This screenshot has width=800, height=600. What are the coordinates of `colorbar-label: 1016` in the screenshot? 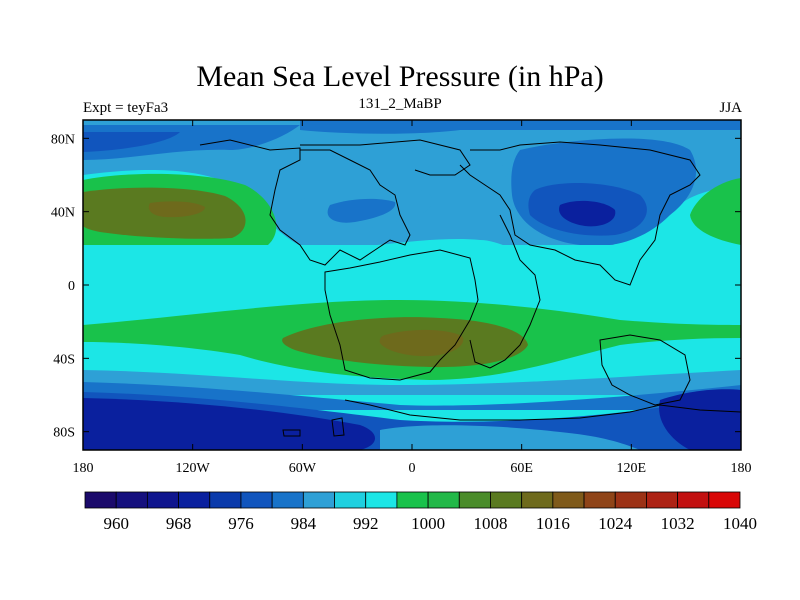 It's located at (553, 523).